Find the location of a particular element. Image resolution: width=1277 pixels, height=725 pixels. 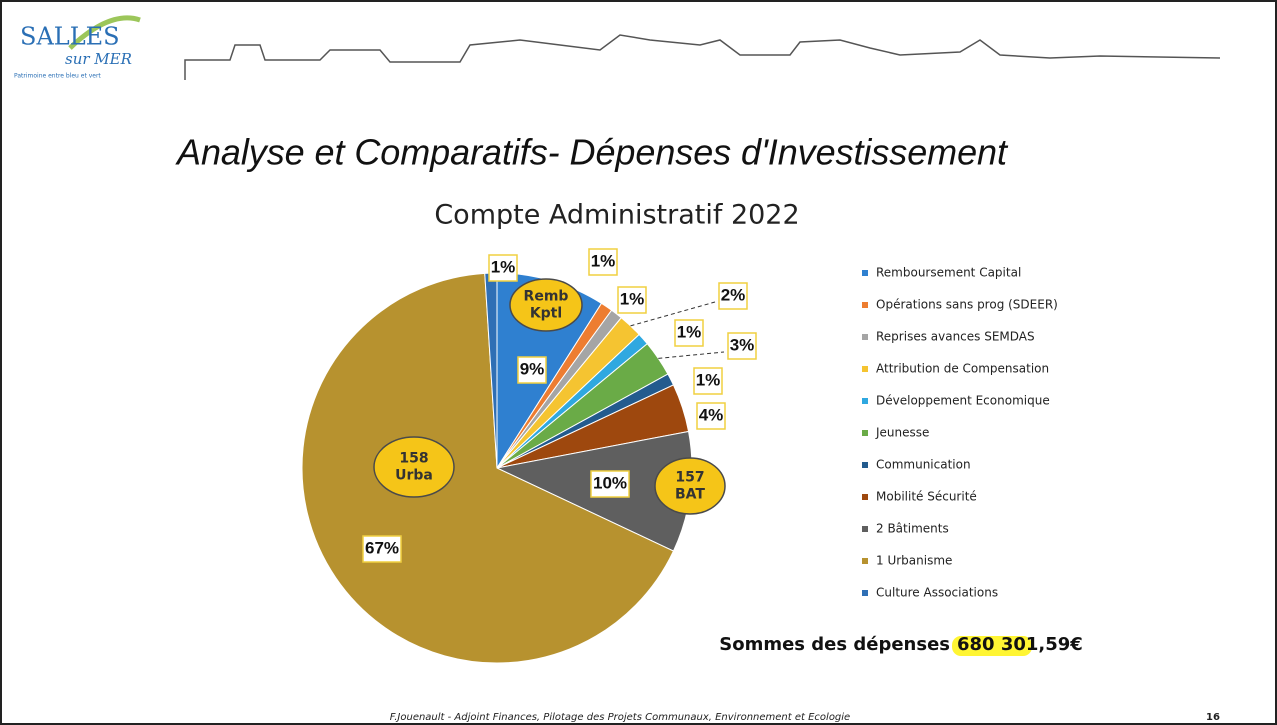

legend-label: 1 Urbanisme is located at coordinates (914, 561).